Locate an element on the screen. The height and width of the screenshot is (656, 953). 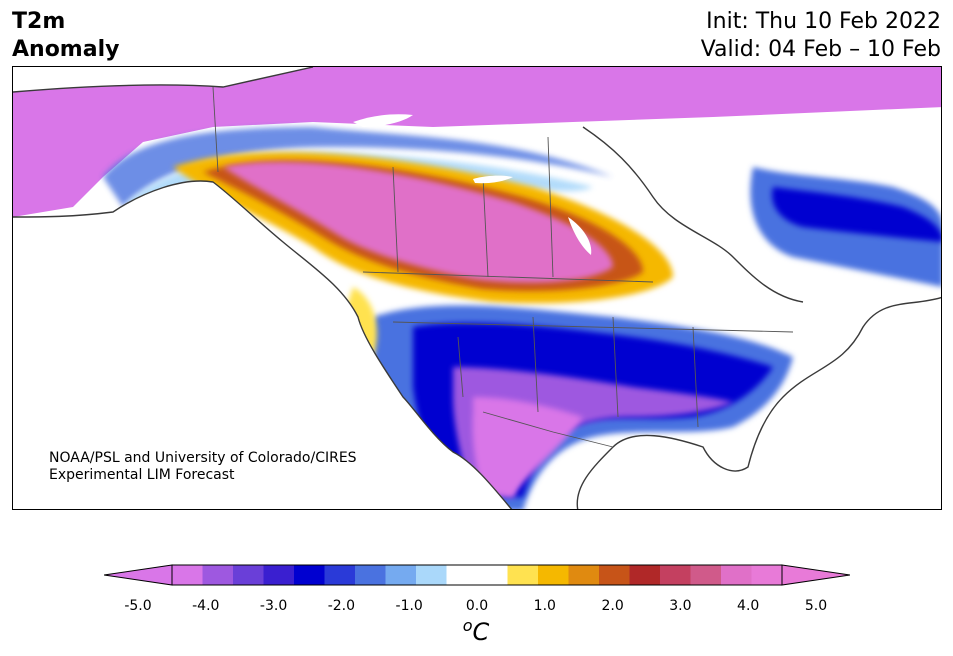
valid-range: Valid: 04 Feb – 10 Feb is located at coordinates (820, 49).